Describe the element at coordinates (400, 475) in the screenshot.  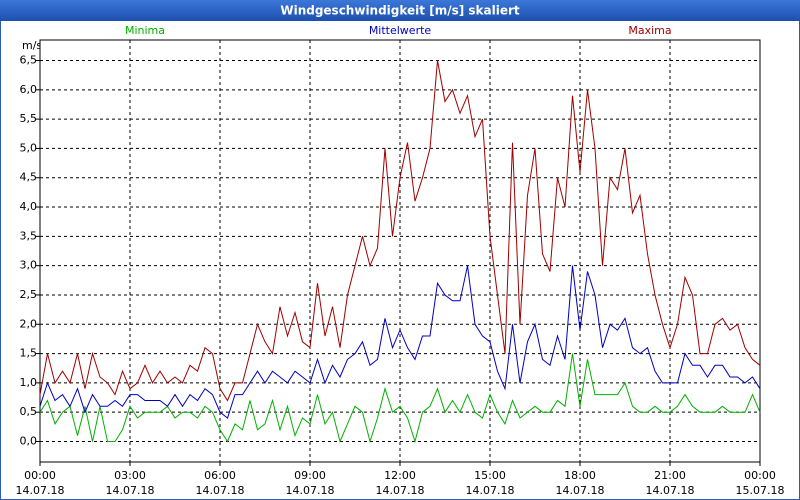
I see `x-tick-label: 12:00` at that location.